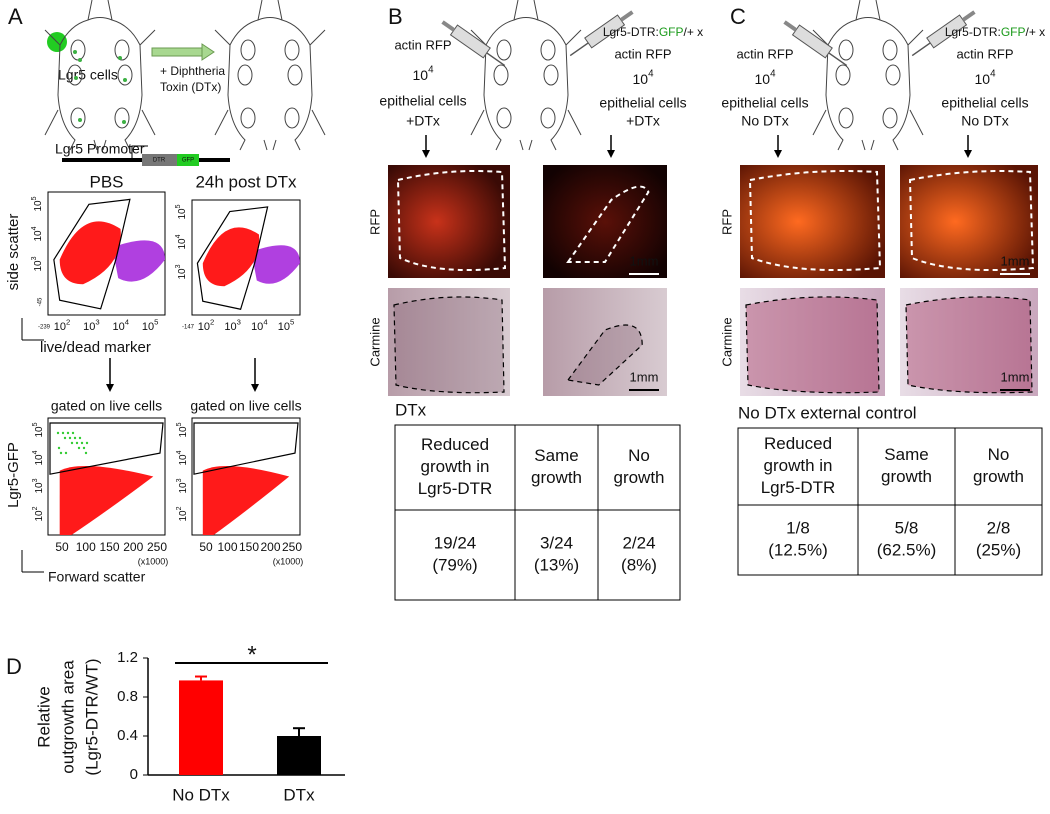 Image resolution: width=1050 pixels, height=814 pixels. What do you see at coordinates (605, 342) in the screenshot?
I see `carmine-image` at bounding box center [605, 342].